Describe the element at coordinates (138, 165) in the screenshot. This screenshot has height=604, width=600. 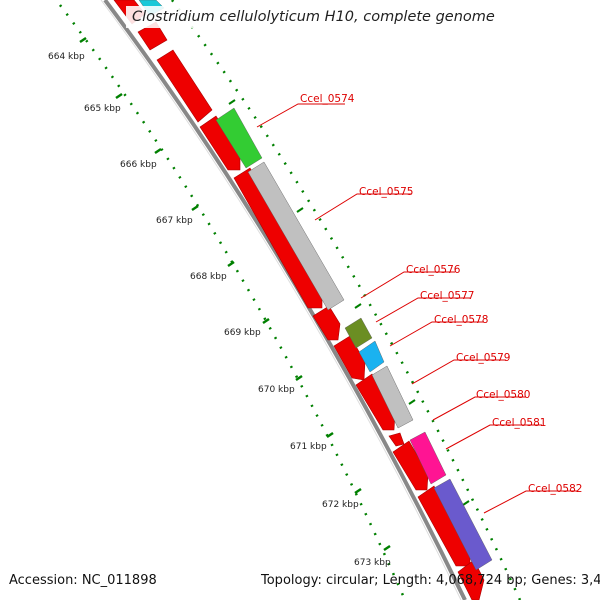
I see `scale-label: 666 kbp` at that location.